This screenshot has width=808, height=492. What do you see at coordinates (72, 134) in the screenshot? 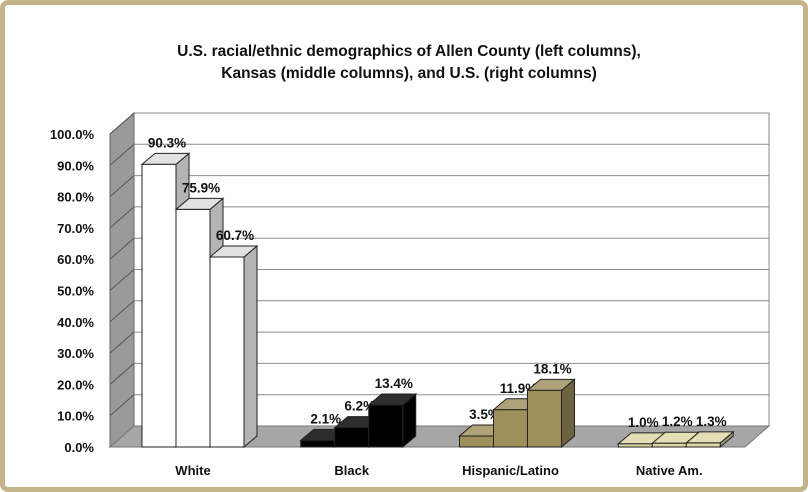
I see `y-tick-label: 100.0%` at bounding box center [72, 134].